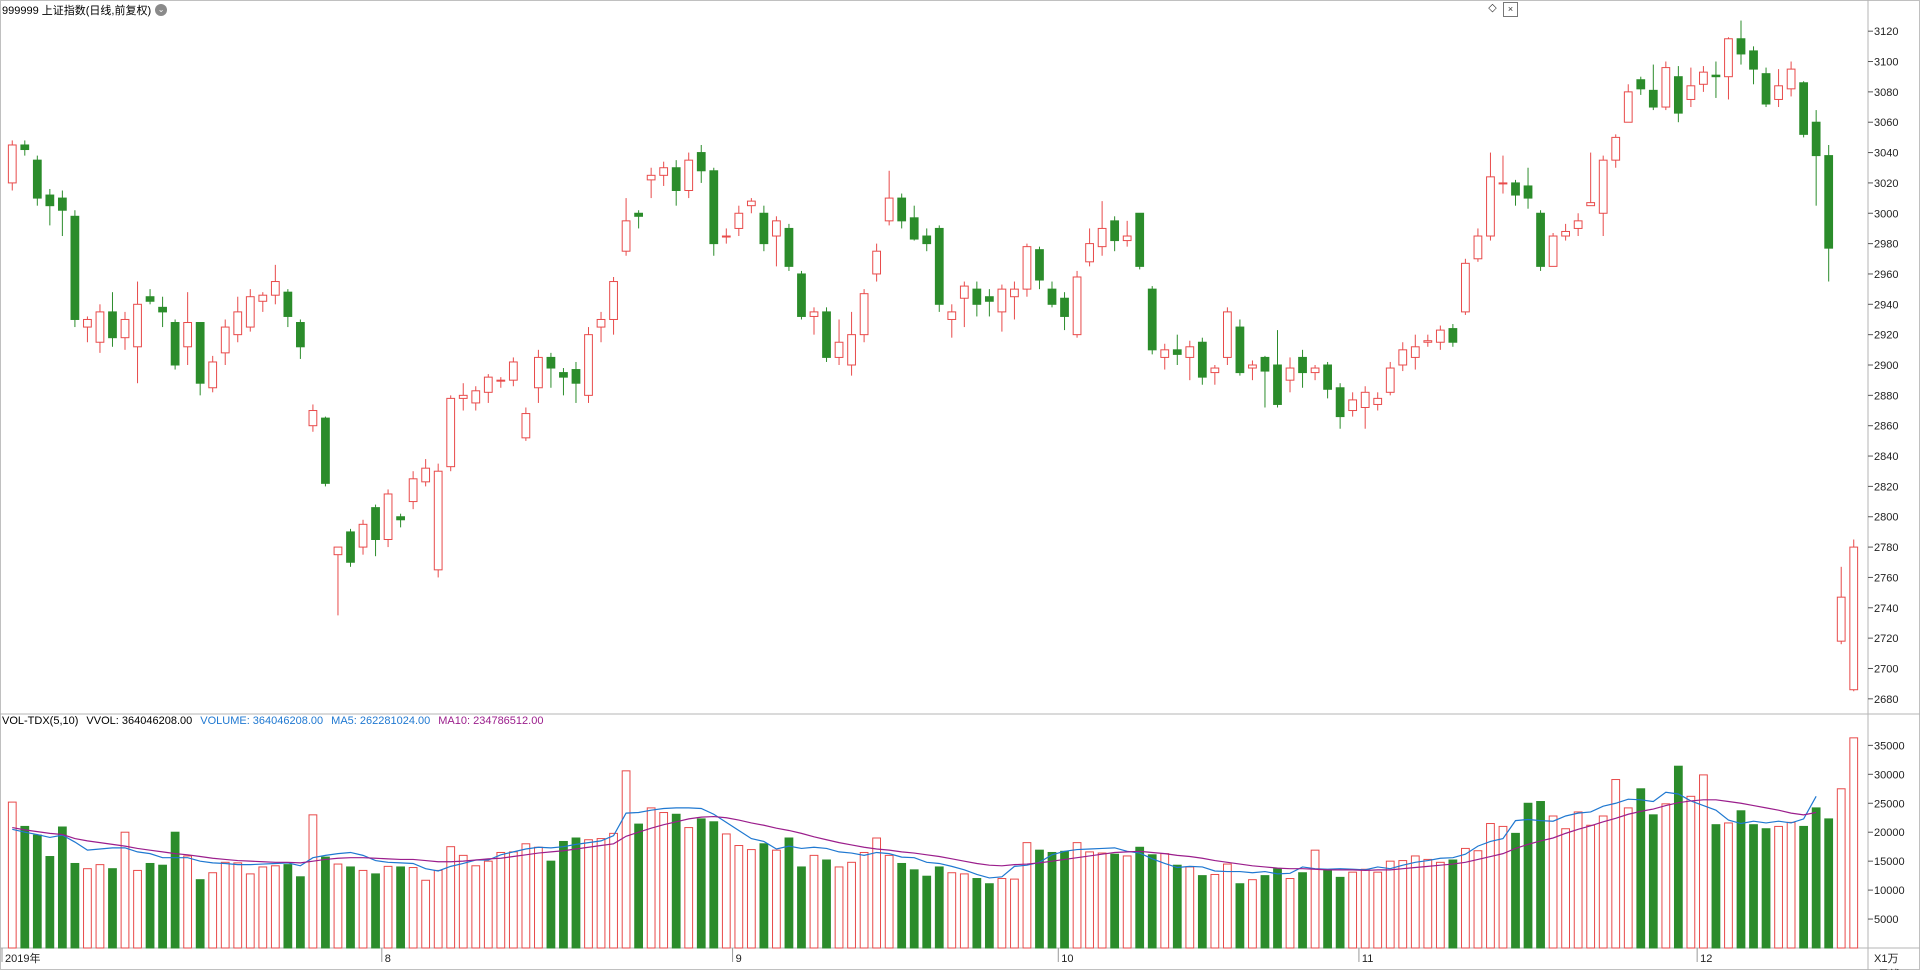 The width and height of the screenshot is (1920, 970). What do you see at coordinates (1510, 9) in the screenshot?
I see `close-icon: ×` at bounding box center [1510, 9].